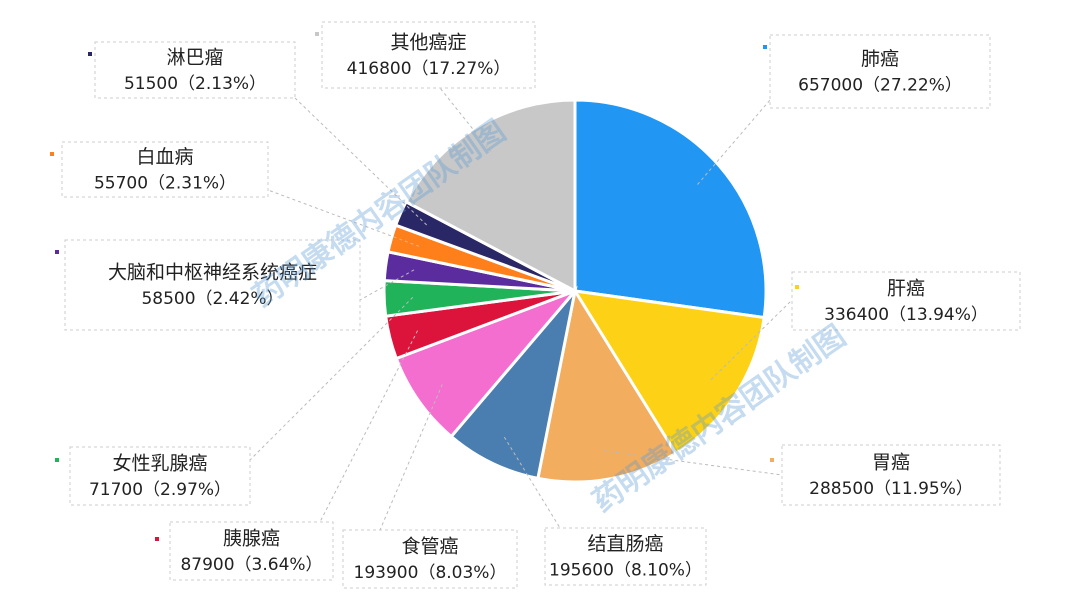 The image size is (1080, 608). What do you see at coordinates (625, 571) in the screenshot?
I see `value-label: 195600（8.10%）` at bounding box center [625, 571].